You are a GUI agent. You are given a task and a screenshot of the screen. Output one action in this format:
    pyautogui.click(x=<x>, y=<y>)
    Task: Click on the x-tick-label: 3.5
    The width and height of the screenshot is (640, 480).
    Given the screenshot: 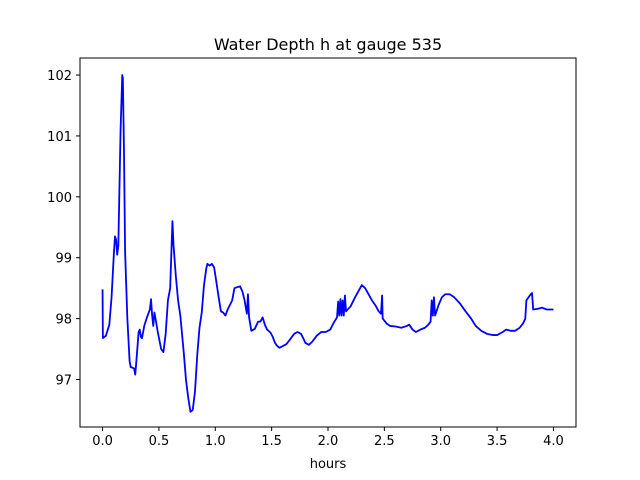 What is the action you would take?
    pyautogui.click(x=497, y=441)
    